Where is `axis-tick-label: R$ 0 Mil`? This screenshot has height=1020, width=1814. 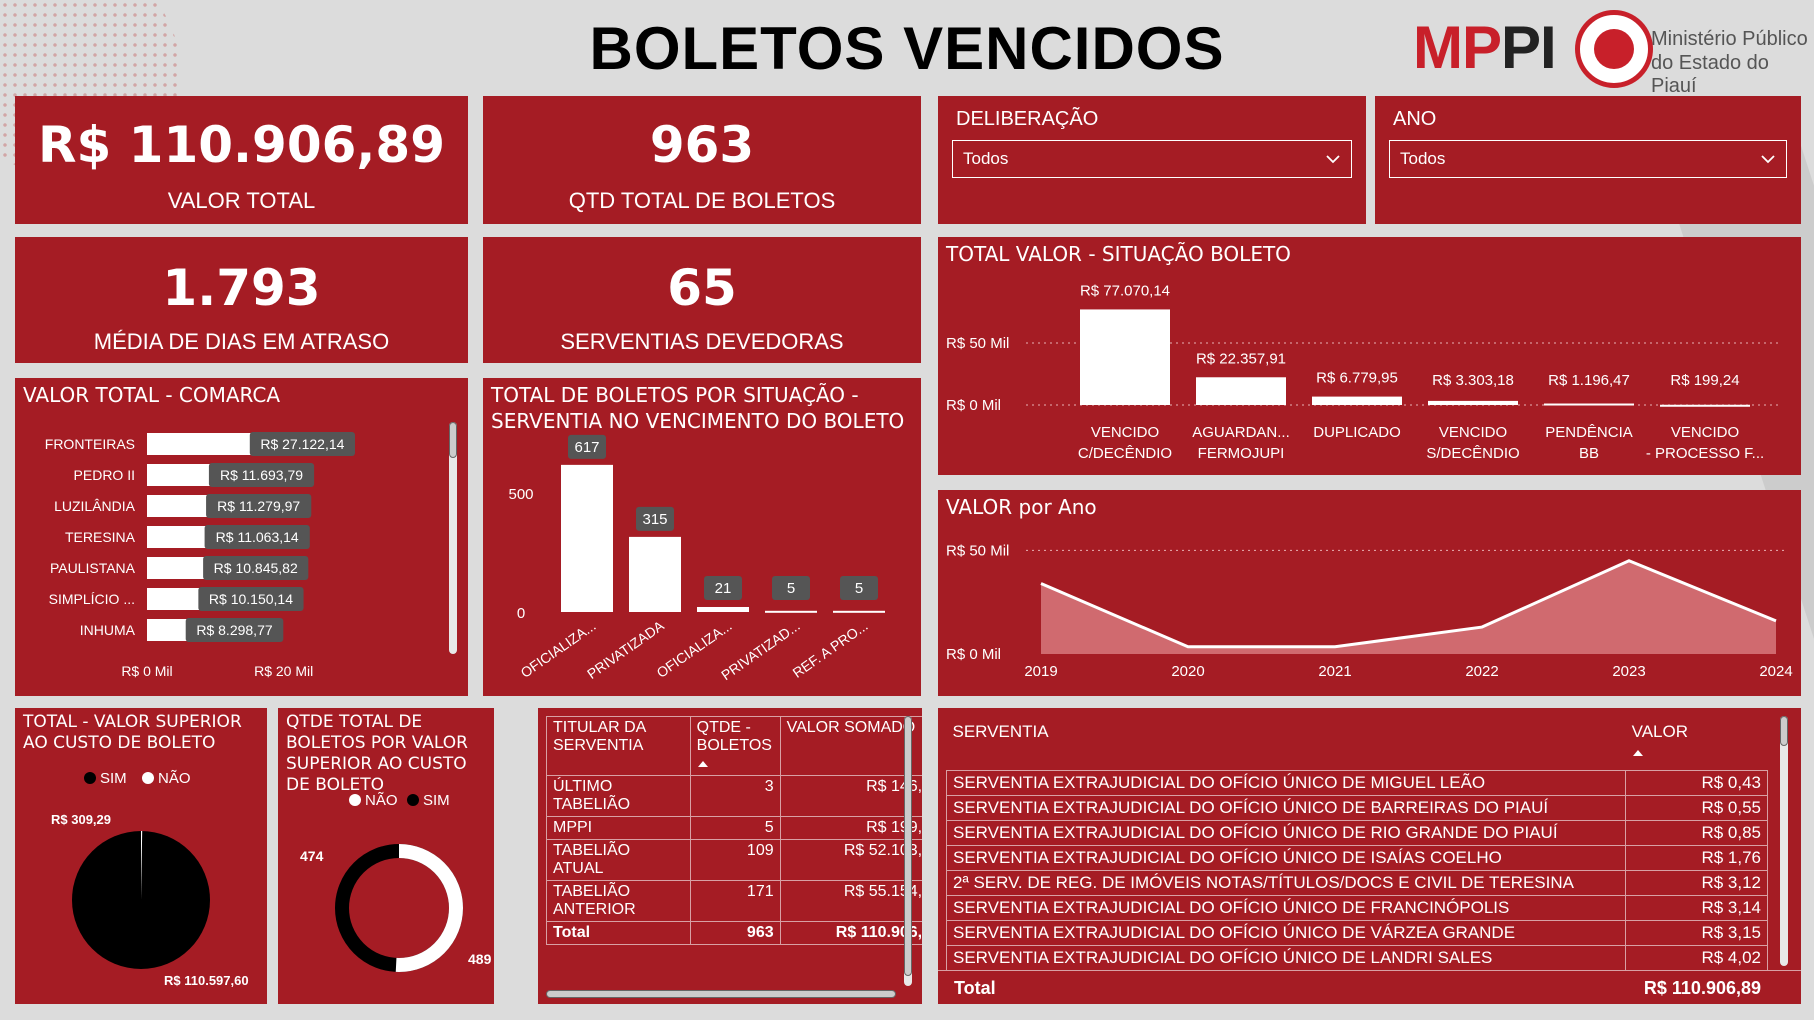
axis-tick-label: R$ 0 Mil is located at coordinates (973, 405).